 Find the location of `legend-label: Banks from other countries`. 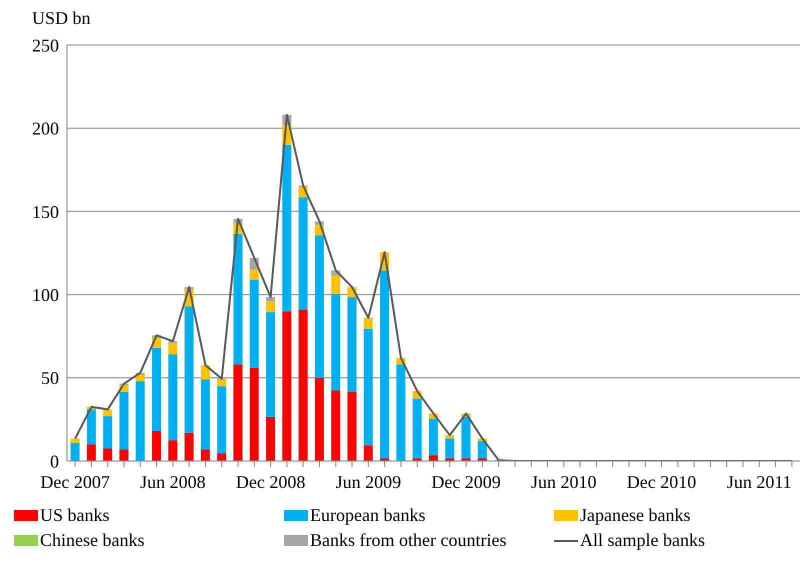

legend-label: Banks from other countries is located at coordinates (408, 540).